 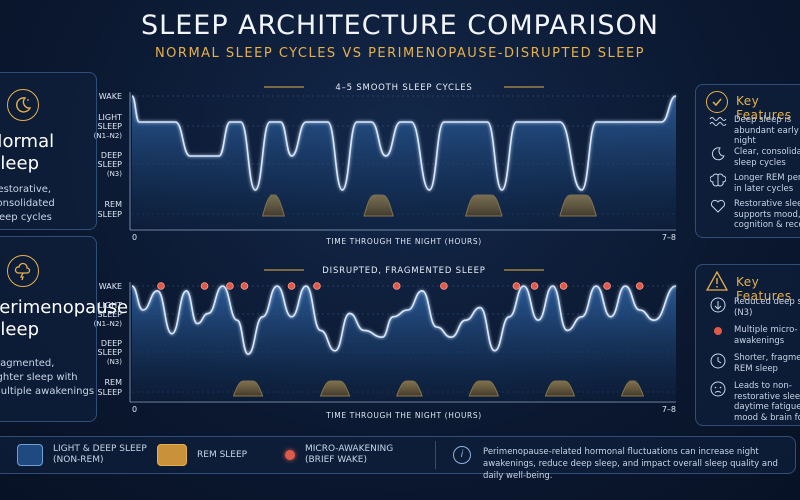 What do you see at coordinates (717, 102) in the screenshot?
I see `check-circle-icon` at bounding box center [717, 102].